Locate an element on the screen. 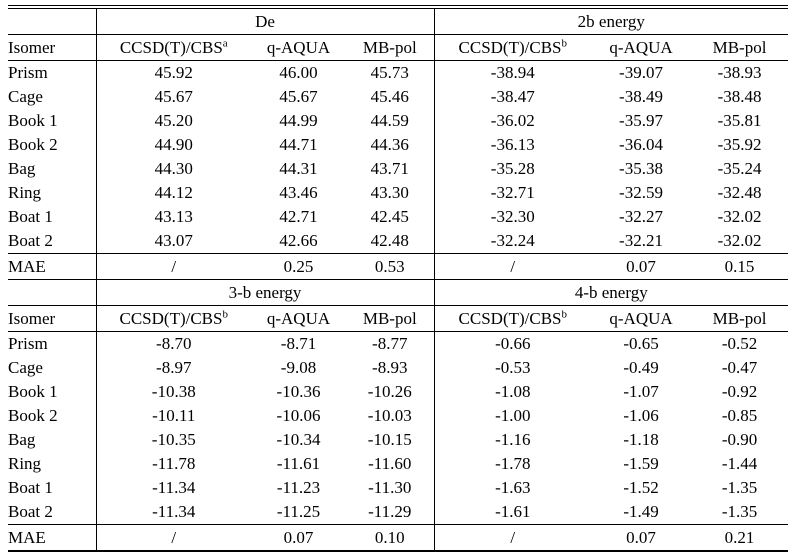  table-row: Cage -8.97 -9.08 -8.93 -0.53 -0.49 -0.47 is located at coordinates (398, 368).